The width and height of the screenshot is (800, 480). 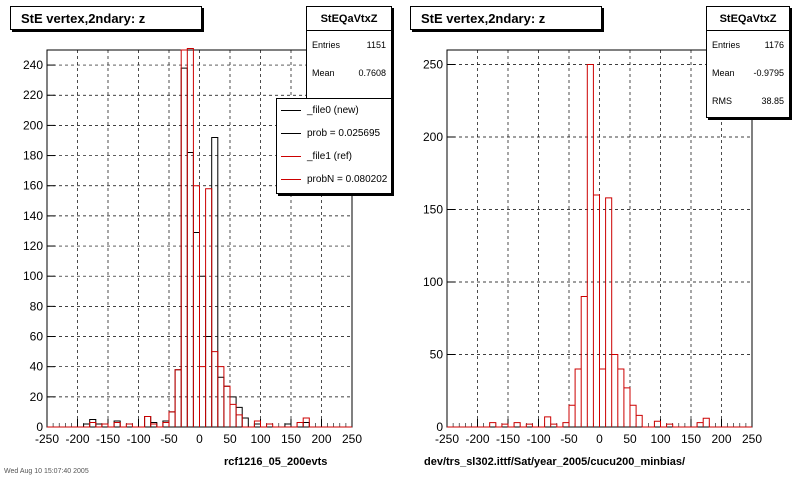 What do you see at coordinates (39, 427) in the screenshot?
I see `left-ytick-label: 0` at bounding box center [39, 427].